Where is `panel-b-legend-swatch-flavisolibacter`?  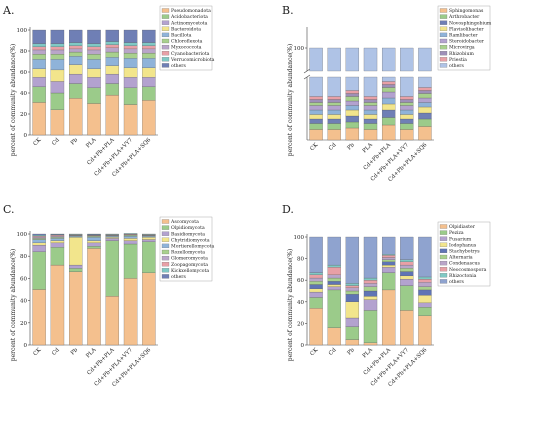
panel-b-legend-swatch-flavisolibacter is located at coordinates (443, 28).